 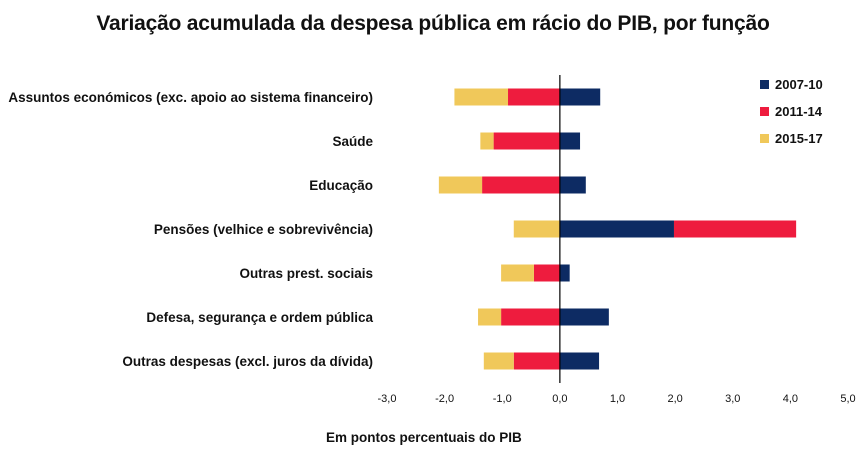 I want to click on x-tick-label: 0,0, so click(x=559, y=399).